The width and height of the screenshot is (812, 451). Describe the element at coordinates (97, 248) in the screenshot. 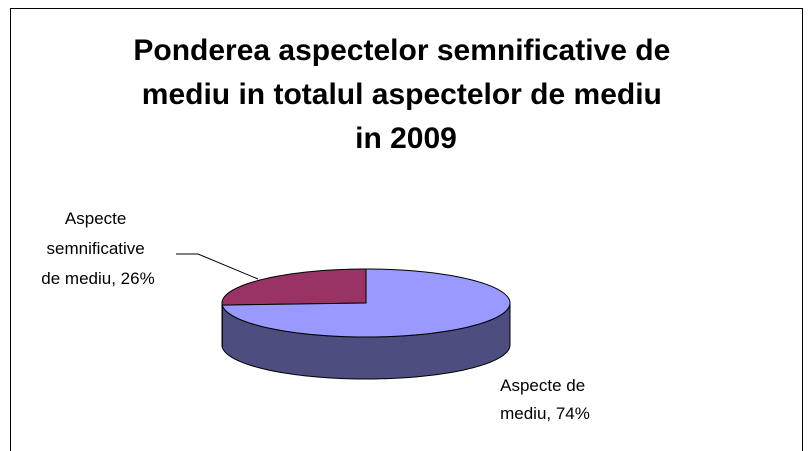

I see `data-label: Aspecte semnificative de mediu, 26%` at that location.